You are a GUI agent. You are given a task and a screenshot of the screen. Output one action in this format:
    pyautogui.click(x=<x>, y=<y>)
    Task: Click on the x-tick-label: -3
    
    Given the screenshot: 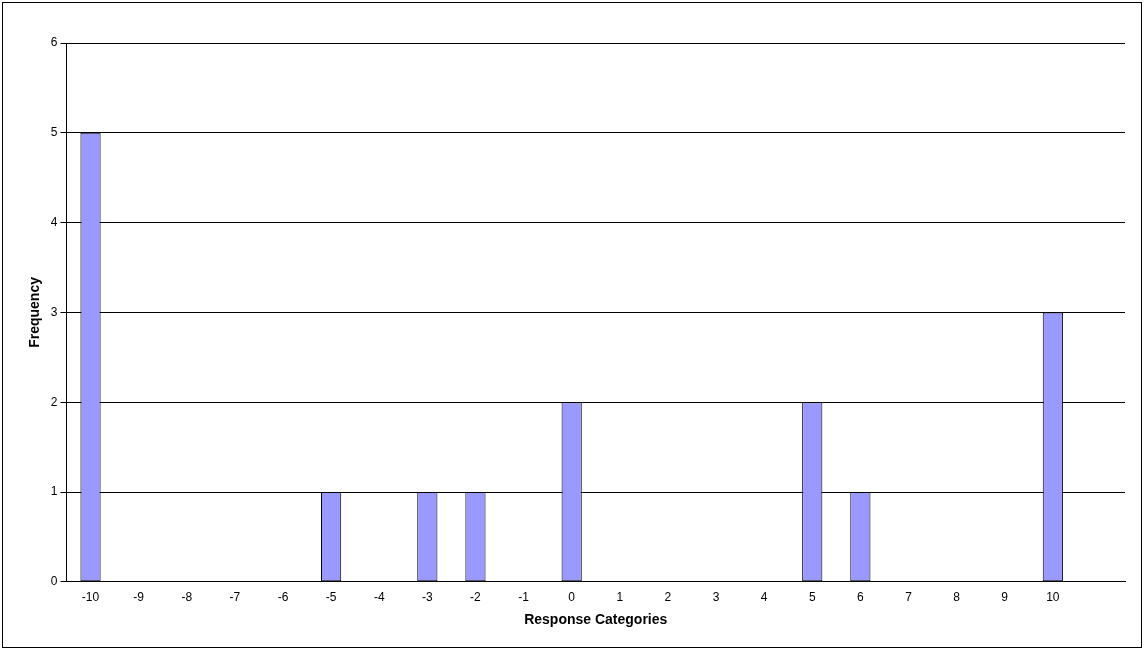 What is the action you would take?
    pyautogui.click(x=427, y=597)
    